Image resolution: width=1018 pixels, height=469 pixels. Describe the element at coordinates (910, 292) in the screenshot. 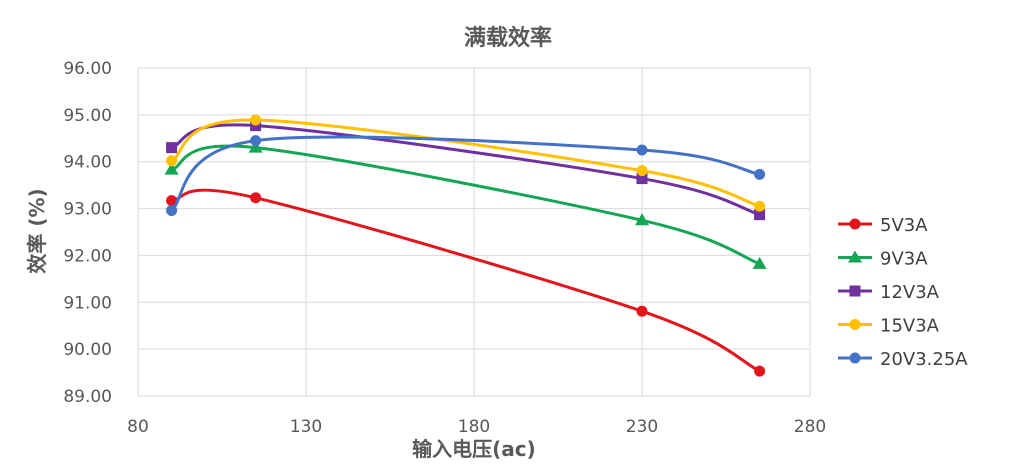

I see `legend-label: 12V3A` at that location.